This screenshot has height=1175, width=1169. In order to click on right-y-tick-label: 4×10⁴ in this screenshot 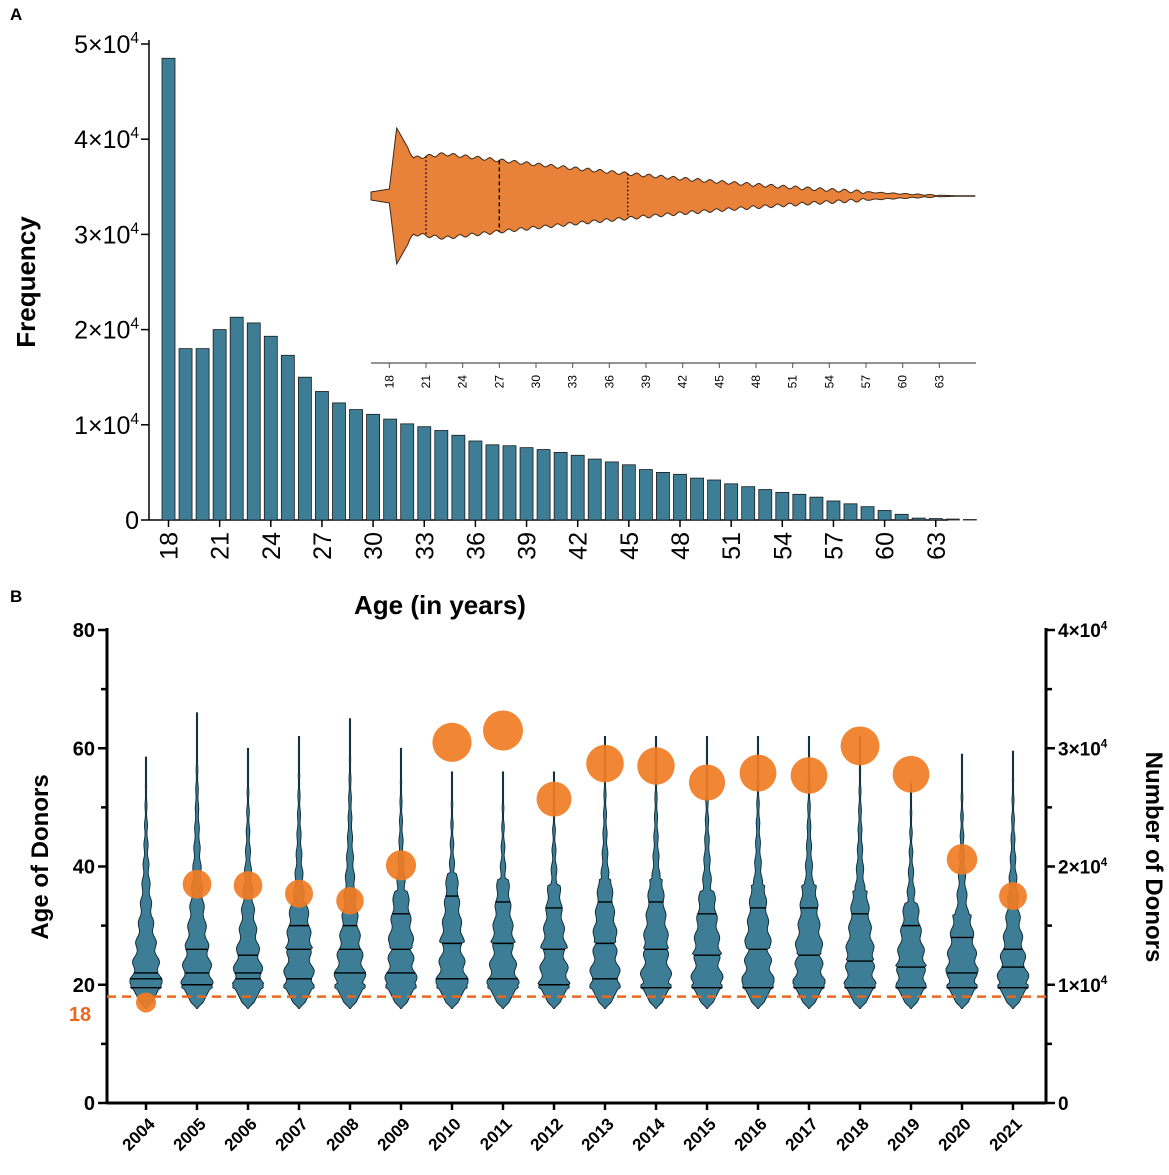, I will do `click(1083, 630)`.